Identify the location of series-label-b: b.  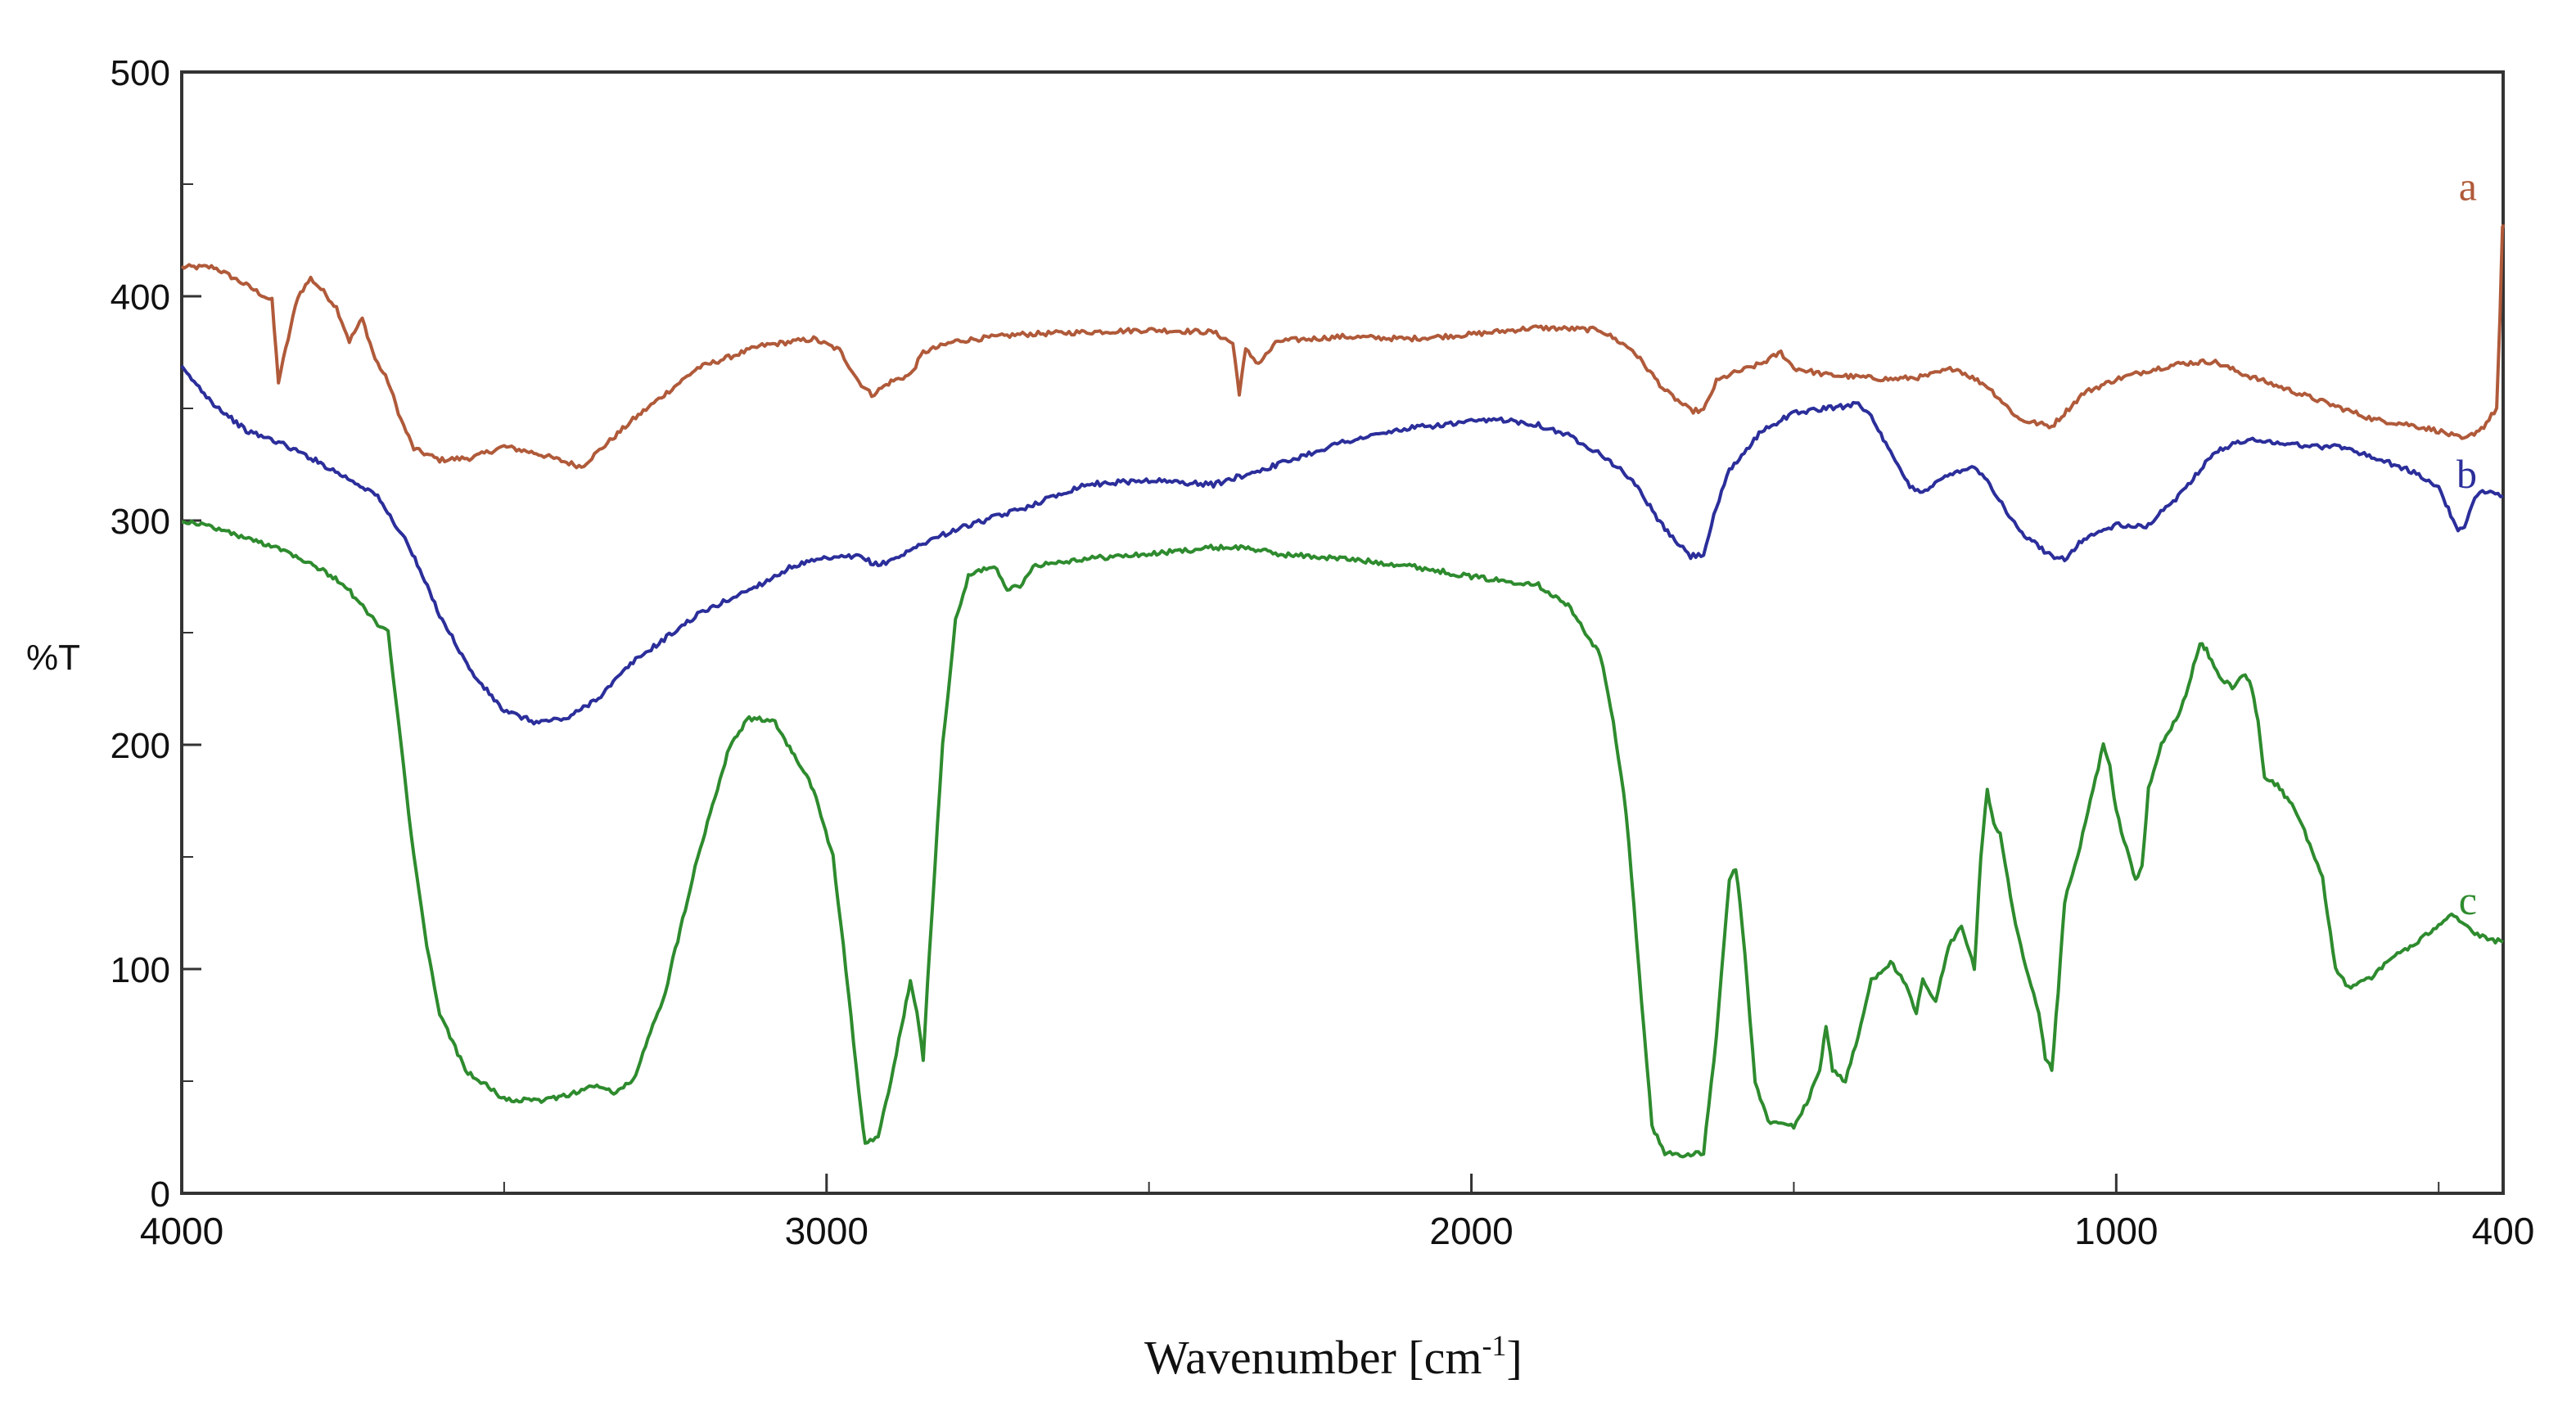
(2466, 474).